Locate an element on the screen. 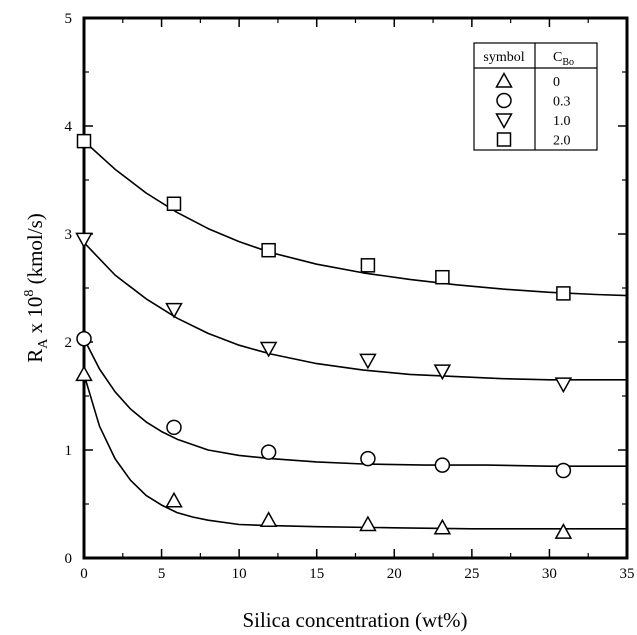 The height and width of the screenshot is (635, 637). y-tick-label: 4 is located at coordinates (69, 127).